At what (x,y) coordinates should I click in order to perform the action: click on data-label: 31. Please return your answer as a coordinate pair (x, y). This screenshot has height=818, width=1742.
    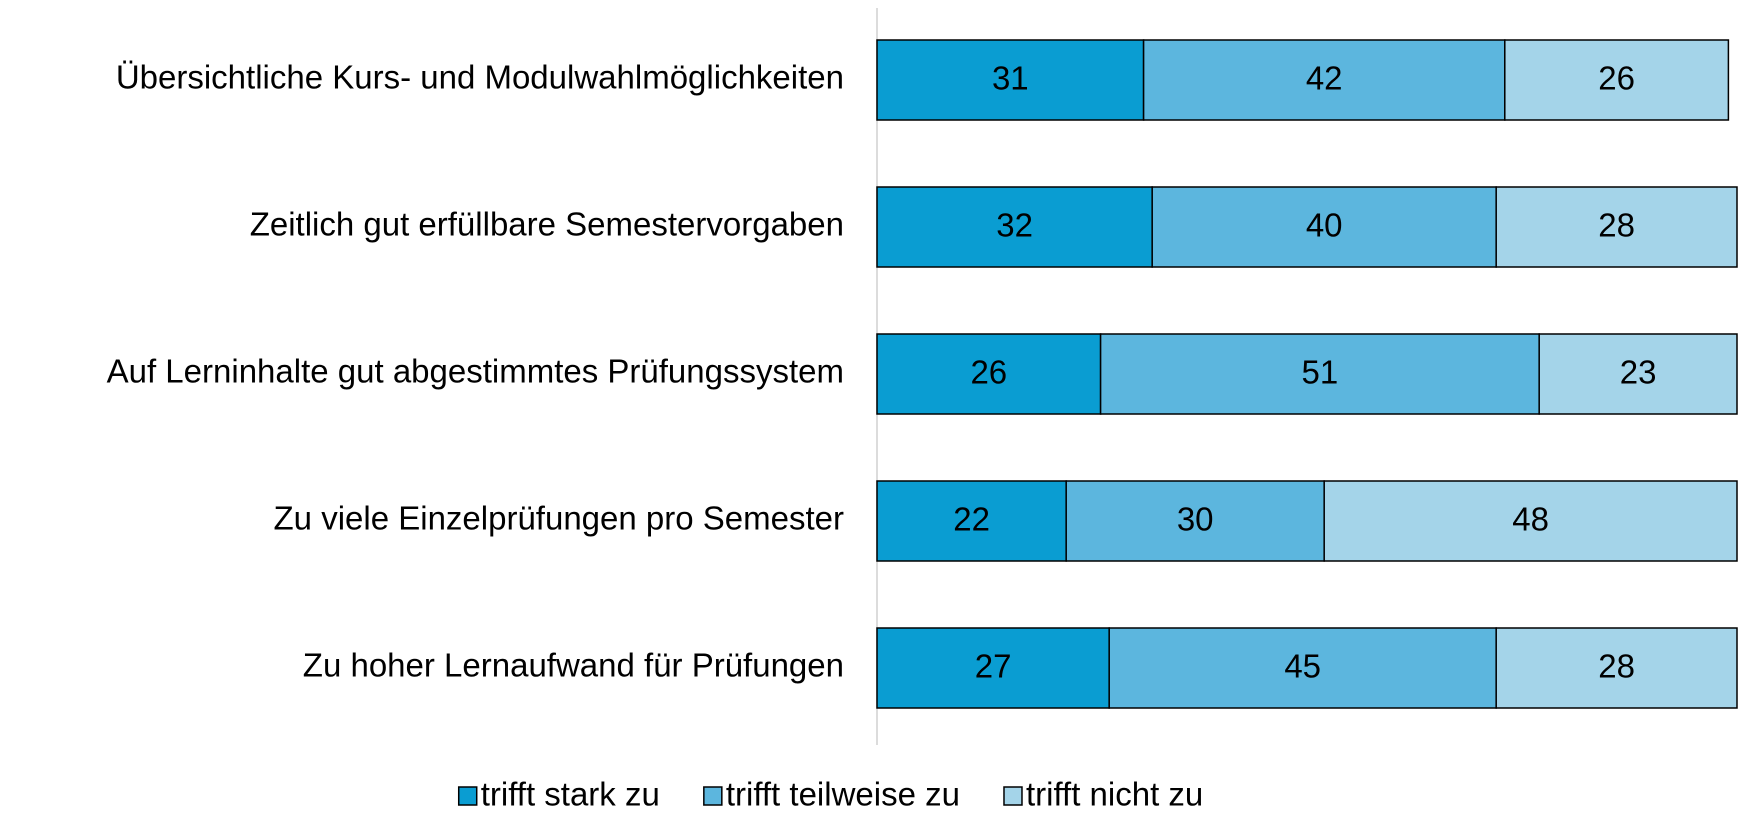
    Looking at the image, I should click on (1010, 78).